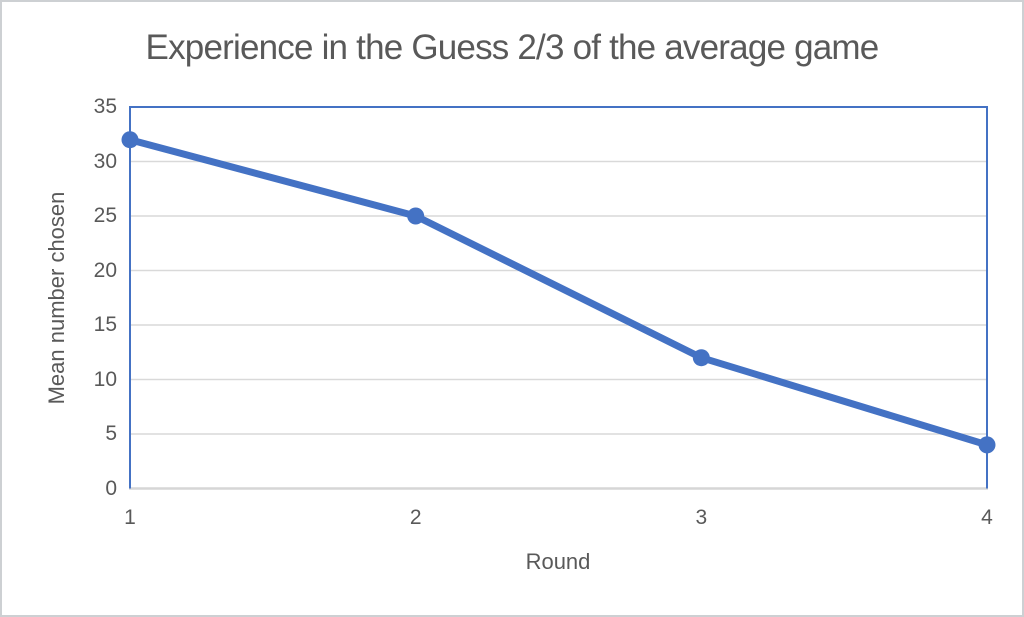  What do you see at coordinates (105, 161) in the screenshot?
I see `y-tick-label: 30` at bounding box center [105, 161].